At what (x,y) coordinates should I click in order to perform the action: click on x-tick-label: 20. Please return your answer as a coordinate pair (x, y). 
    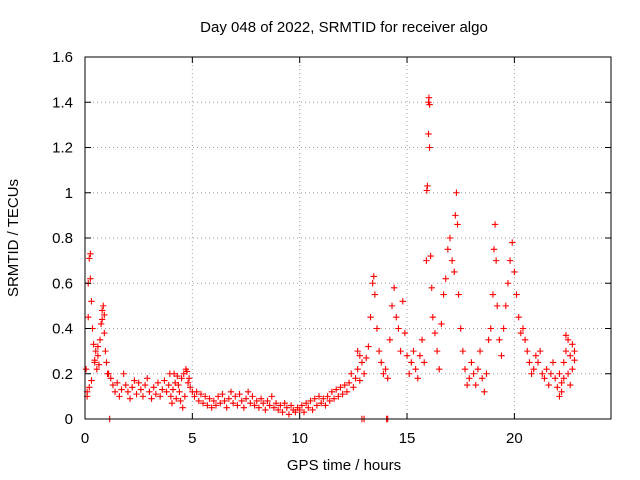
    Looking at the image, I should click on (514, 438).